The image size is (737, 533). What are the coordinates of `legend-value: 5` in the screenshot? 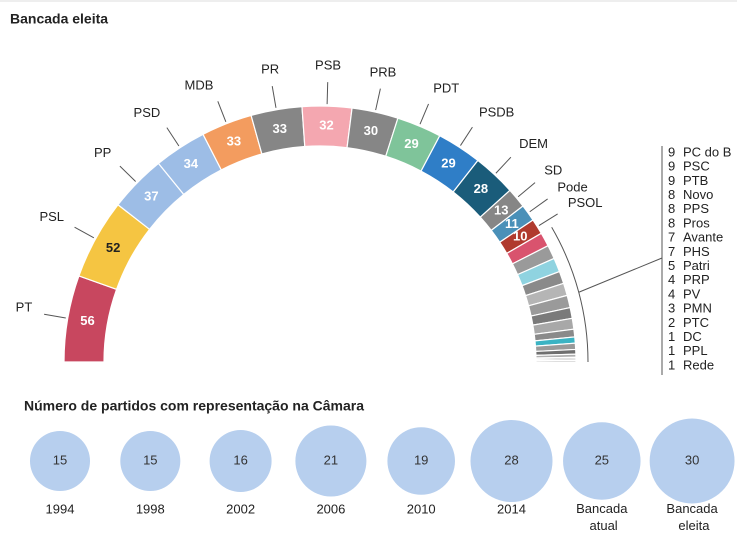 It's located at (671, 265).